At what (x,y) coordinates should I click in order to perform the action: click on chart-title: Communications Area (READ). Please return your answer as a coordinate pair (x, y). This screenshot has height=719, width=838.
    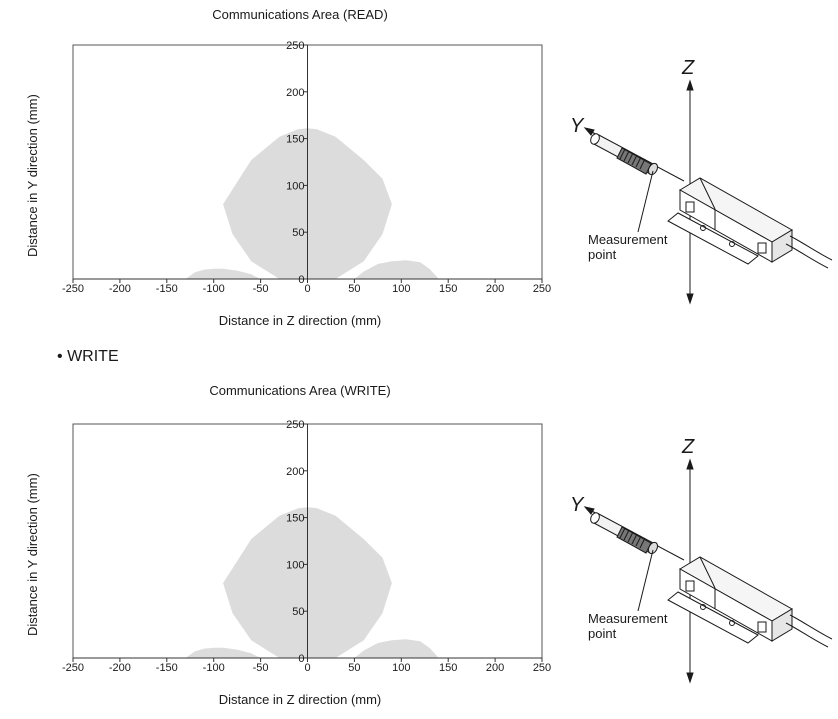
    Looking at the image, I should click on (300, 14).